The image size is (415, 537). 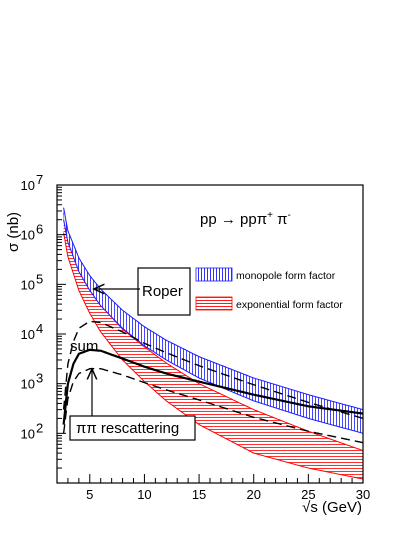 What do you see at coordinates (39, 278) in the screenshot?
I see `y-tick-exponent: 5` at bounding box center [39, 278].